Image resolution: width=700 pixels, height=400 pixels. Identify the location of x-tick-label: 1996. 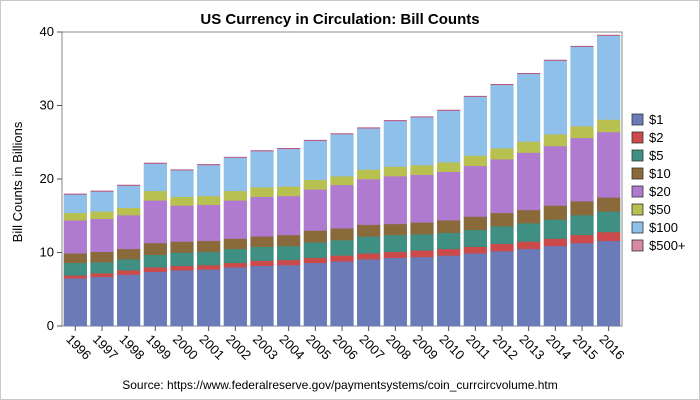
(78, 347).